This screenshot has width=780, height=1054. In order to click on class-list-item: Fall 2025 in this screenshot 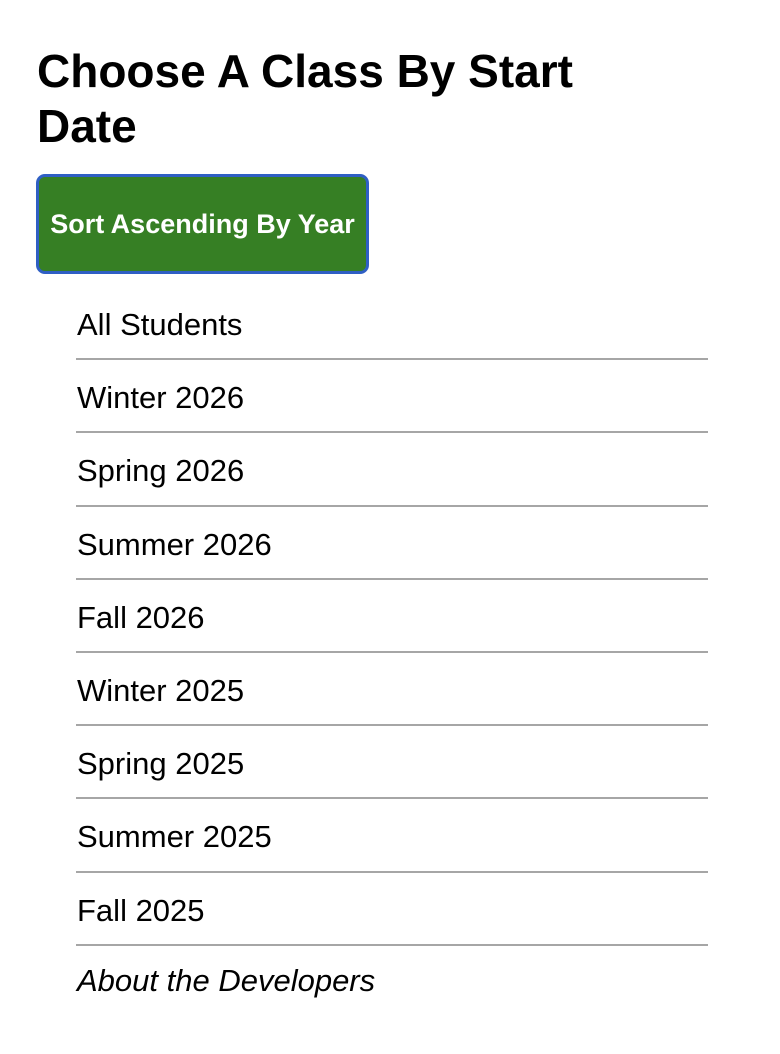, I will do `click(392, 909)`.